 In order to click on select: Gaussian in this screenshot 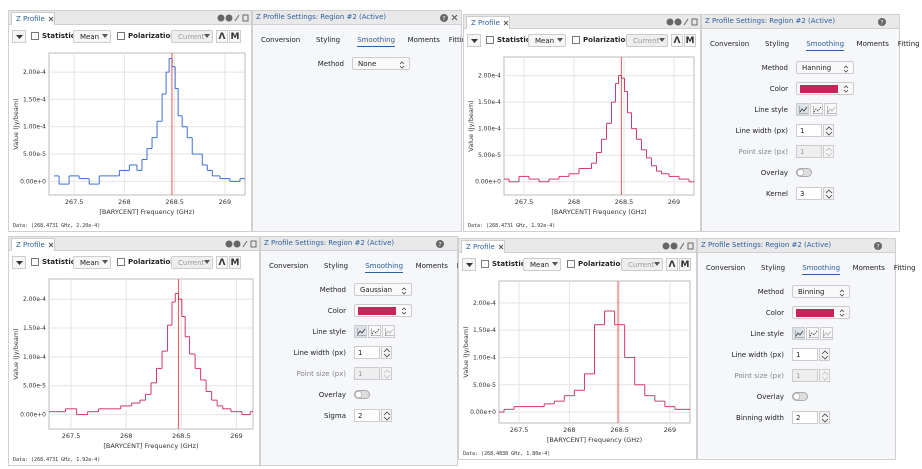, I will do `click(383, 289)`.